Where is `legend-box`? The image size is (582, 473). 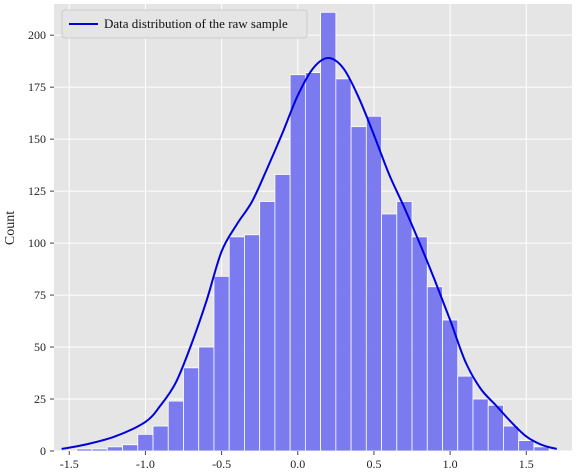 legend-box is located at coordinates (184, 24).